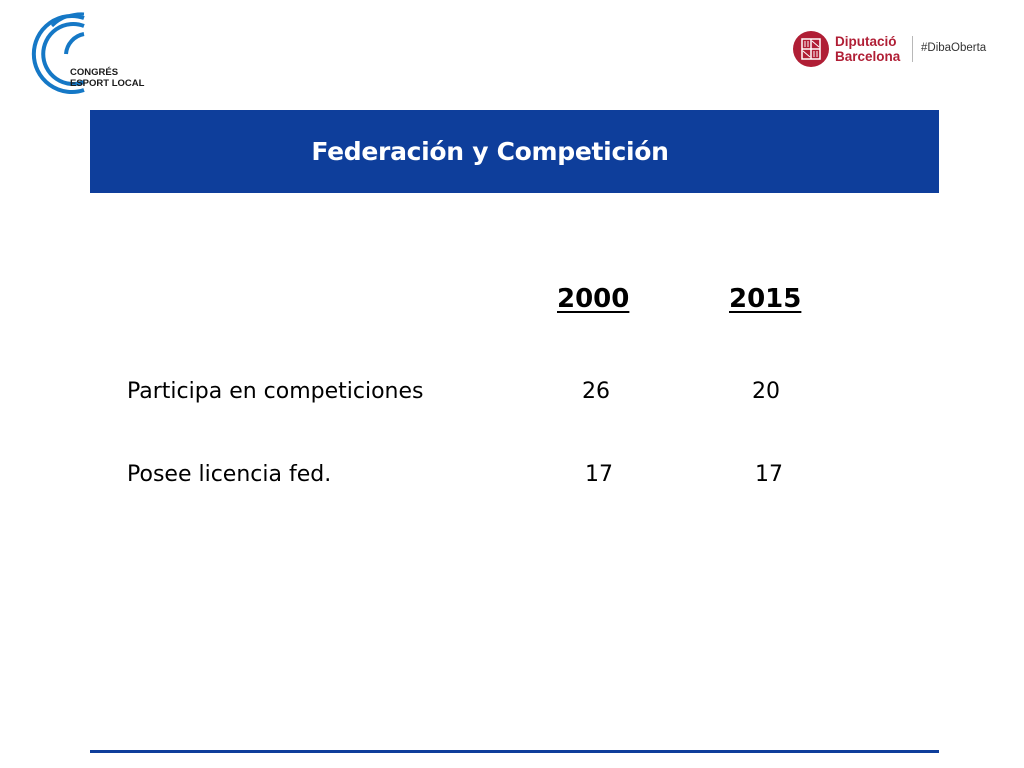  What do you see at coordinates (765, 299) in the screenshot?
I see `column-header-2015: 2015` at bounding box center [765, 299].